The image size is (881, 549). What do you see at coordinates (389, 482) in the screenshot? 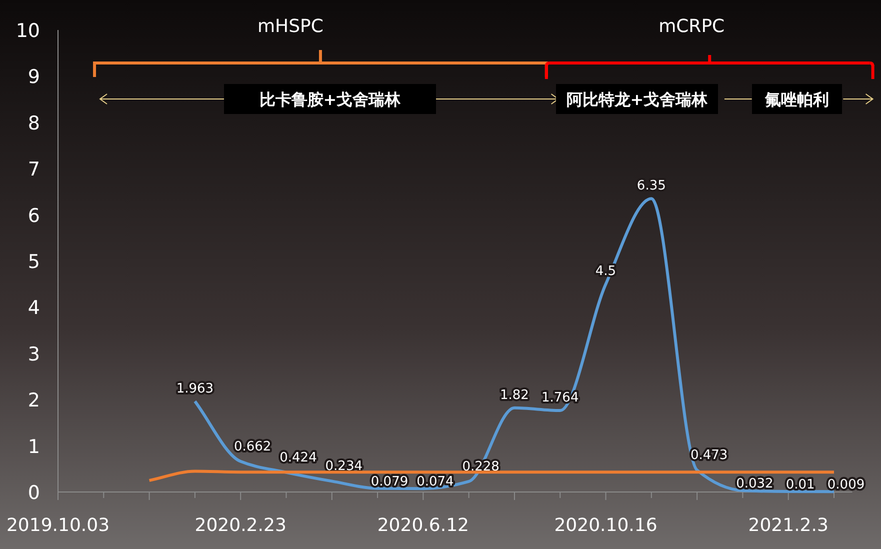
I see `data-label: 0.079` at bounding box center [389, 482].